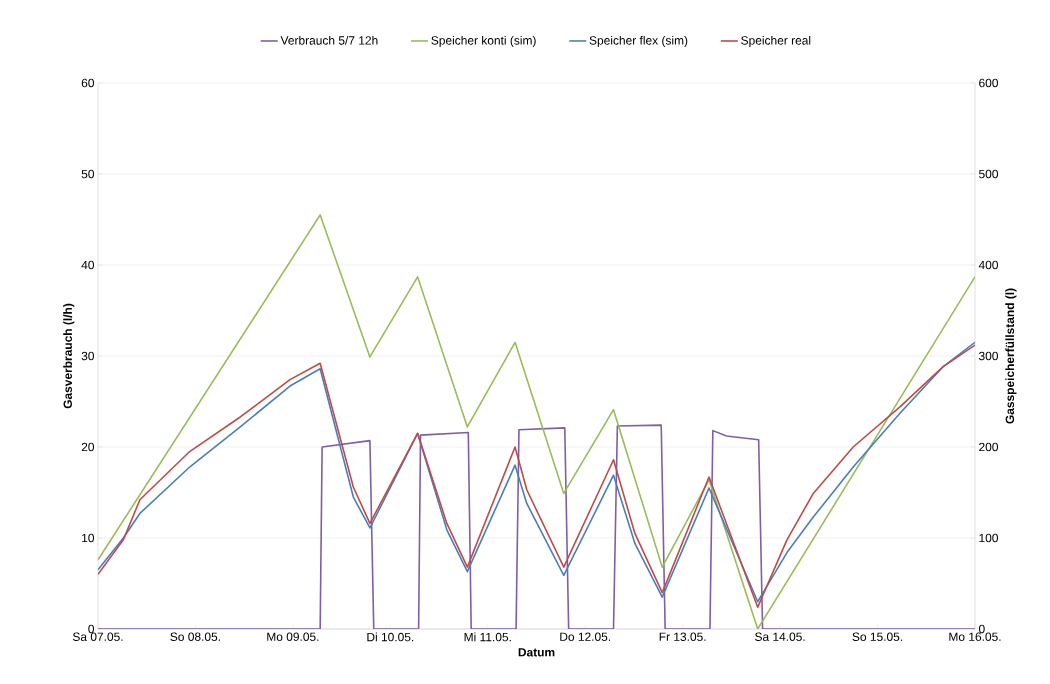 Image resolution: width=1050 pixels, height=684 pixels. Describe the element at coordinates (487, 637) in the screenshot. I see `x-tick-label: Mi 11.05.` at that location.